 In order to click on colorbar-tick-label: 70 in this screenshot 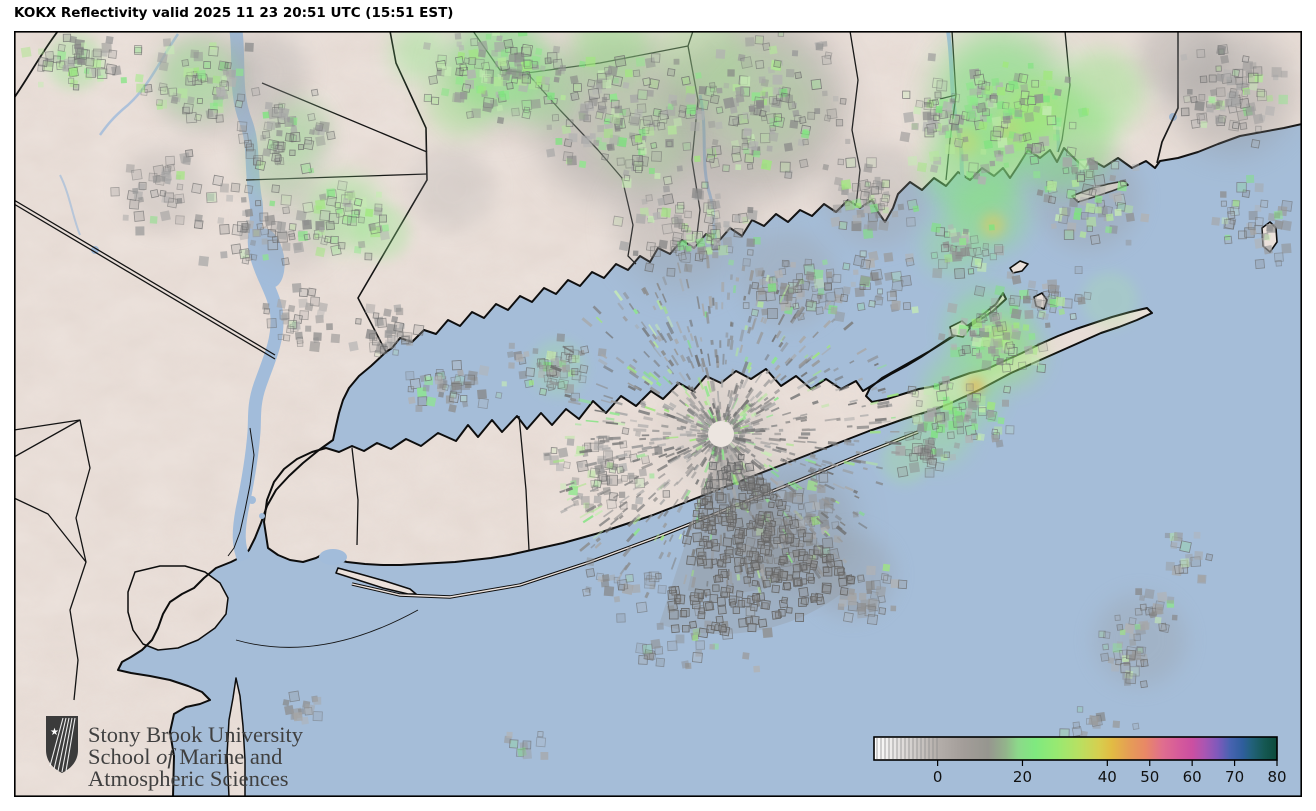, I will do `click(1234, 777)`.